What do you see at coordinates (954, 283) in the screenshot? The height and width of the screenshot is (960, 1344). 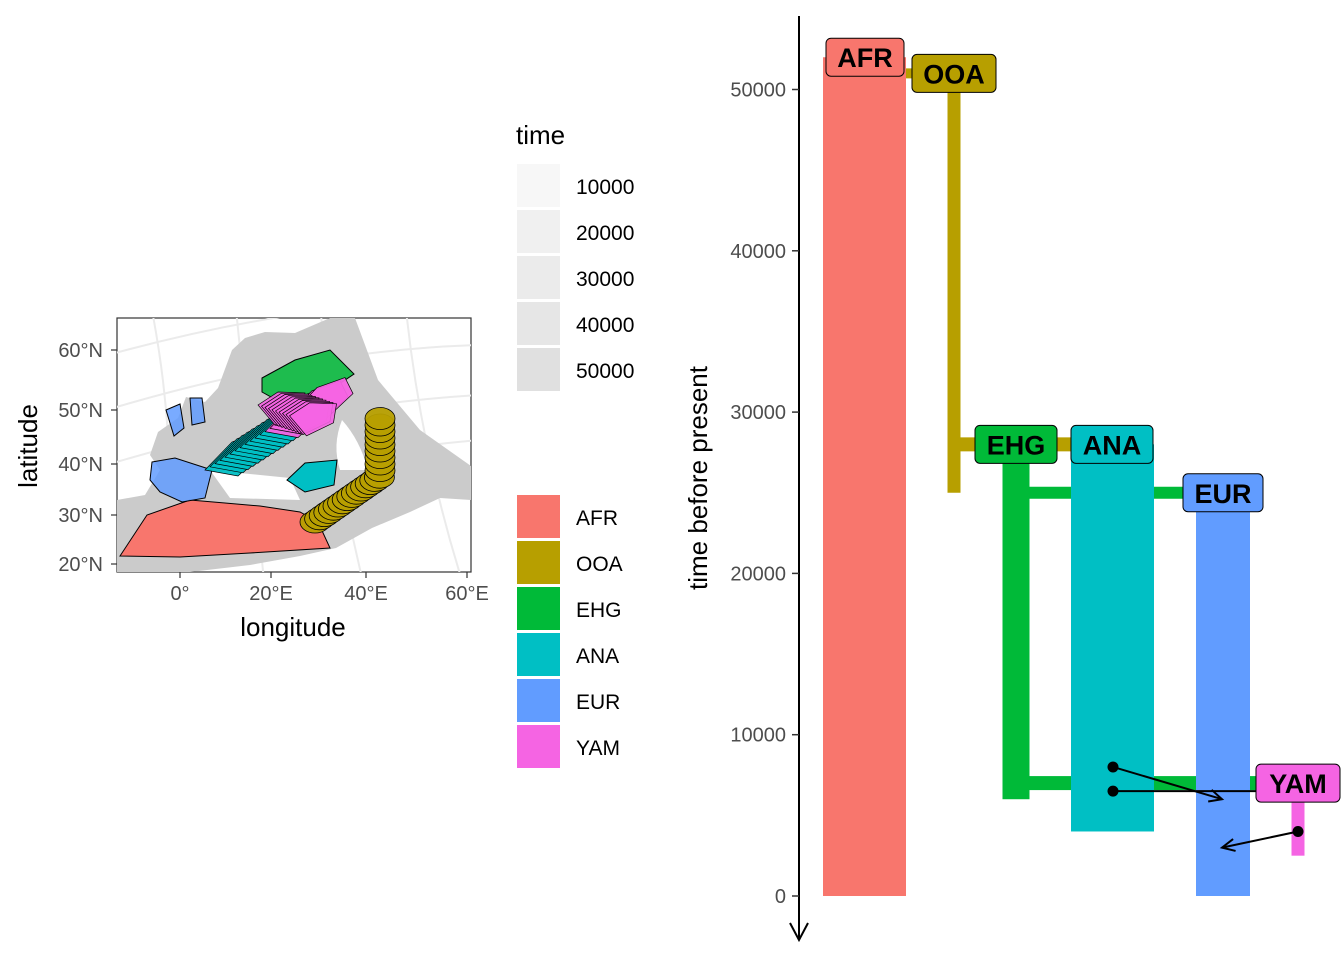 I see `population-branch-ooa` at bounding box center [954, 283].